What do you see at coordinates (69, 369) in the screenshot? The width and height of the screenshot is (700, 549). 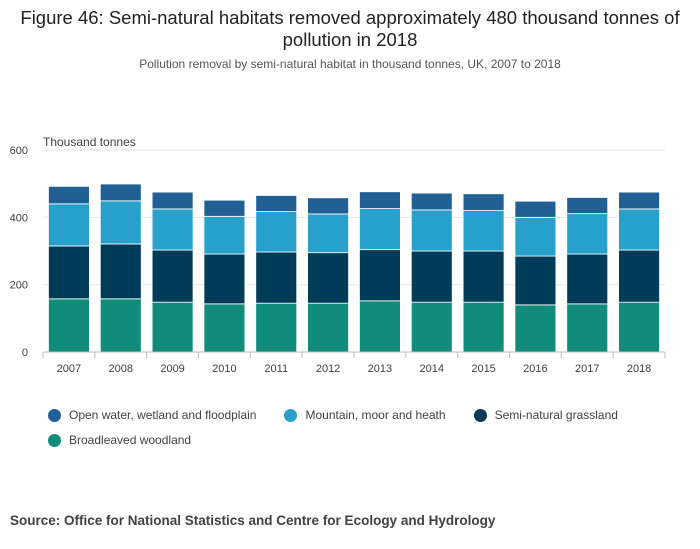 I see `x-tick-label: 2007` at bounding box center [69, 369].